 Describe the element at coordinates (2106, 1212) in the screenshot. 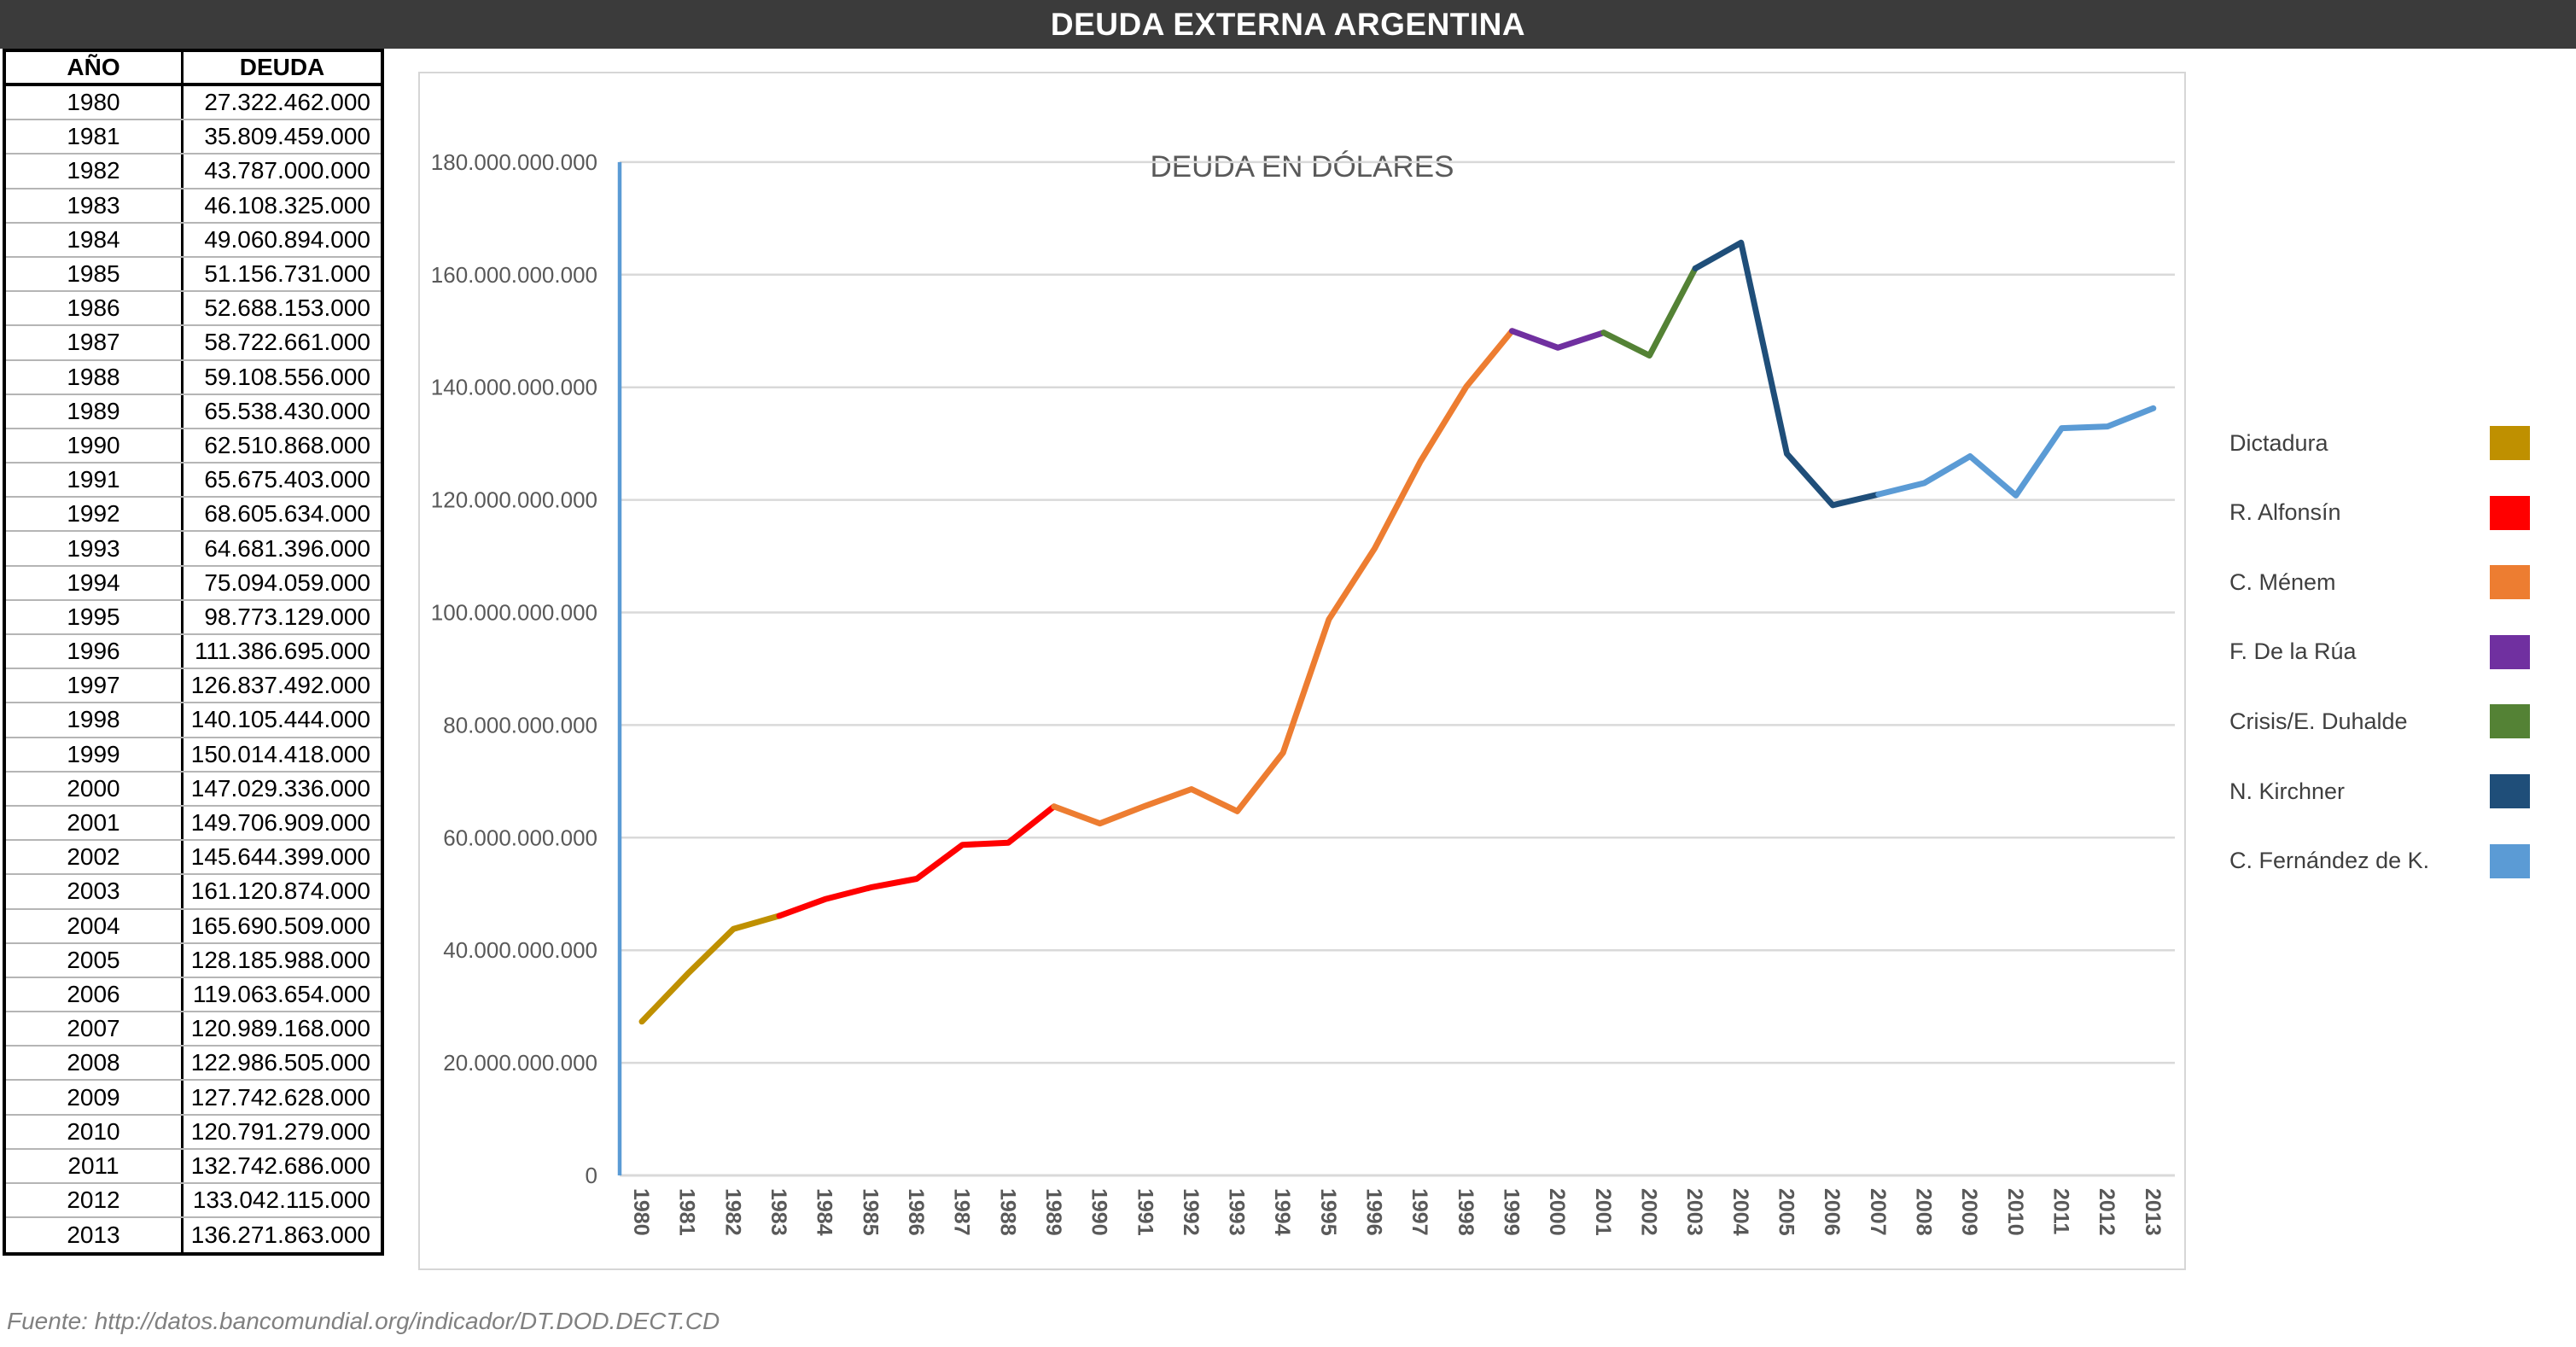

I see `x-axis-tick-label: 2012` at that location.